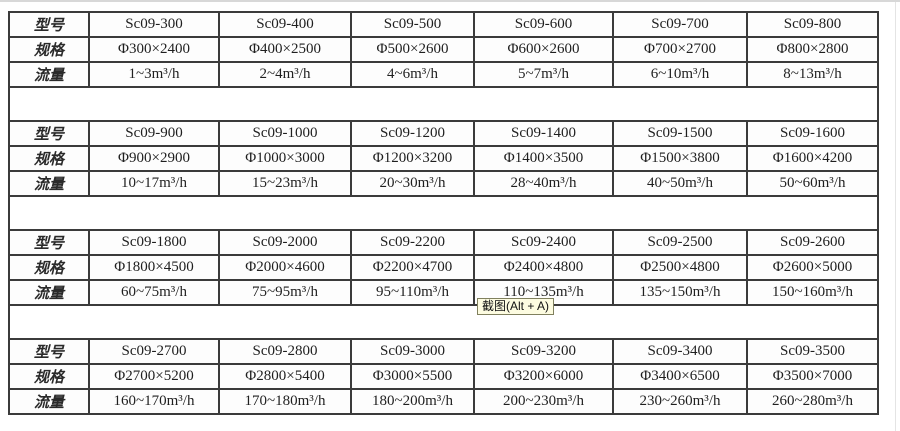  Describe the element at coordinates (412, 292) in the screenshot. I see `flow-cell: 95~110m³/h` at that location.